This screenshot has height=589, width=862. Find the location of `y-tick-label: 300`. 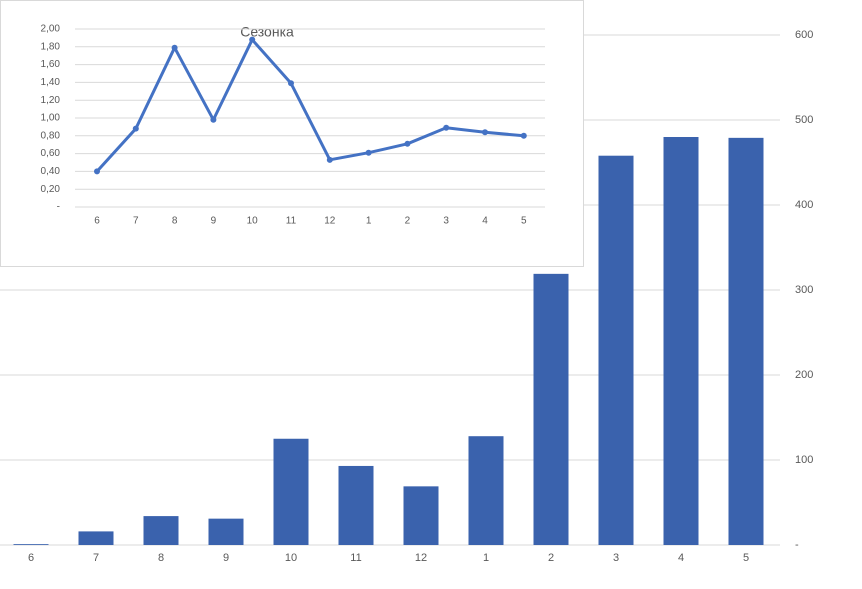

y-tick-label: 300 is located at coordinates (804, 290).